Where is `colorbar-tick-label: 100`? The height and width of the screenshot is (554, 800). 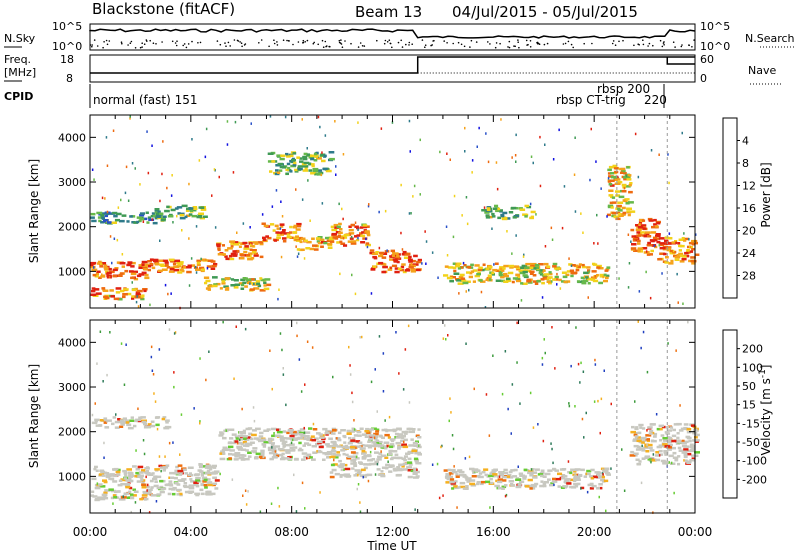
colorbar-tick-label: 100 is located at coordinates (752, 367).